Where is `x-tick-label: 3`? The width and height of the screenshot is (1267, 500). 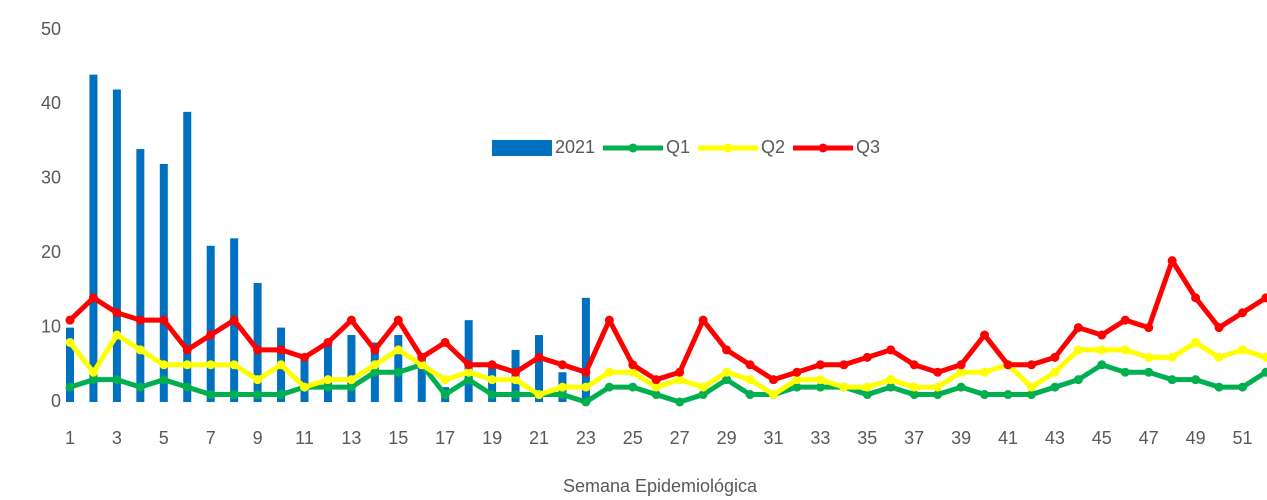
x-tick-label: 3 is located at coordinates (117, 438).